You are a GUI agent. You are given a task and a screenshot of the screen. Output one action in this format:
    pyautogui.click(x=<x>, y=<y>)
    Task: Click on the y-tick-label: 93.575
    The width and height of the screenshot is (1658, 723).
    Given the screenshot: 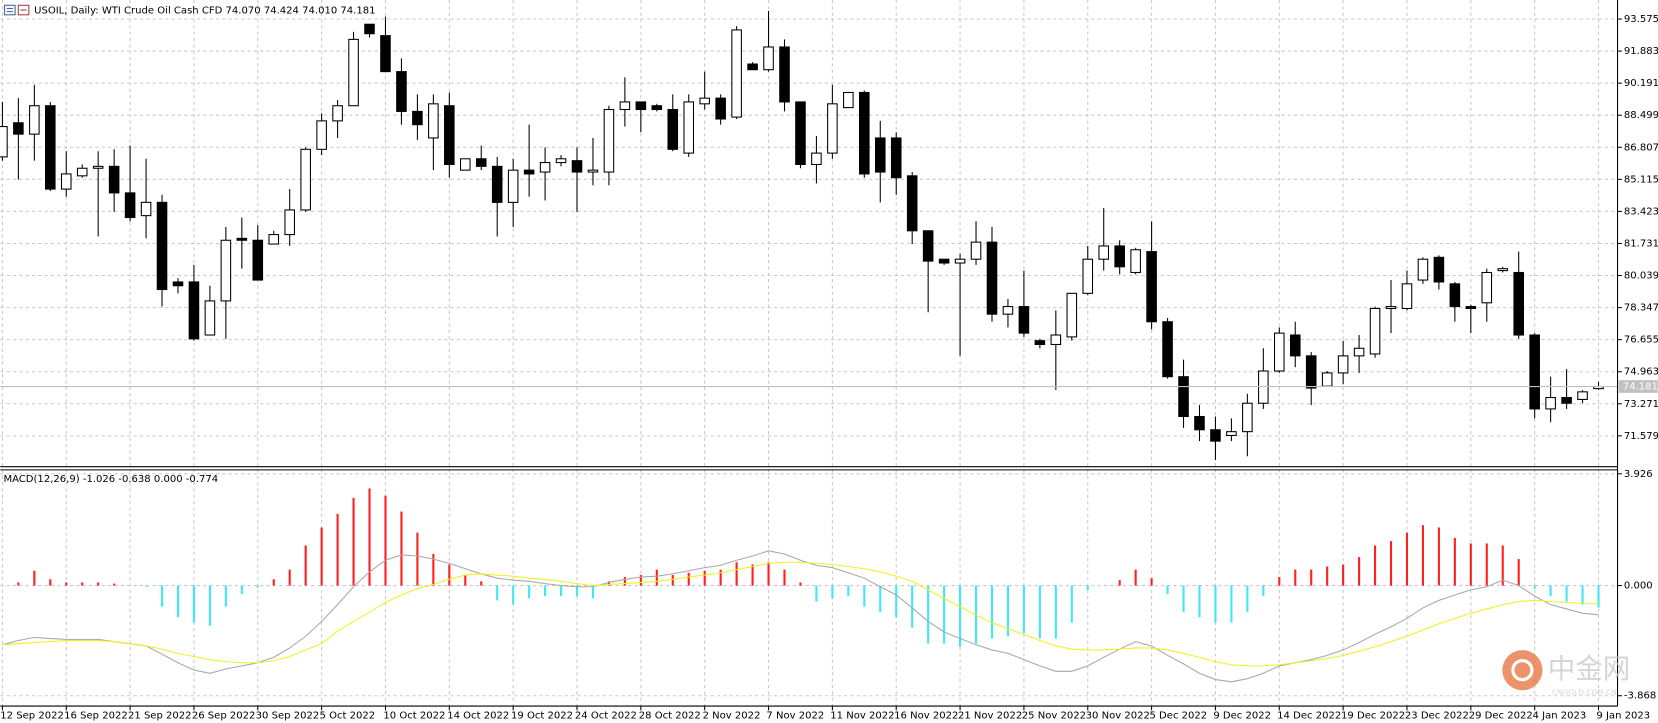 What is the action you would take?
    pyautogui.click(x=1641, y=19)
    